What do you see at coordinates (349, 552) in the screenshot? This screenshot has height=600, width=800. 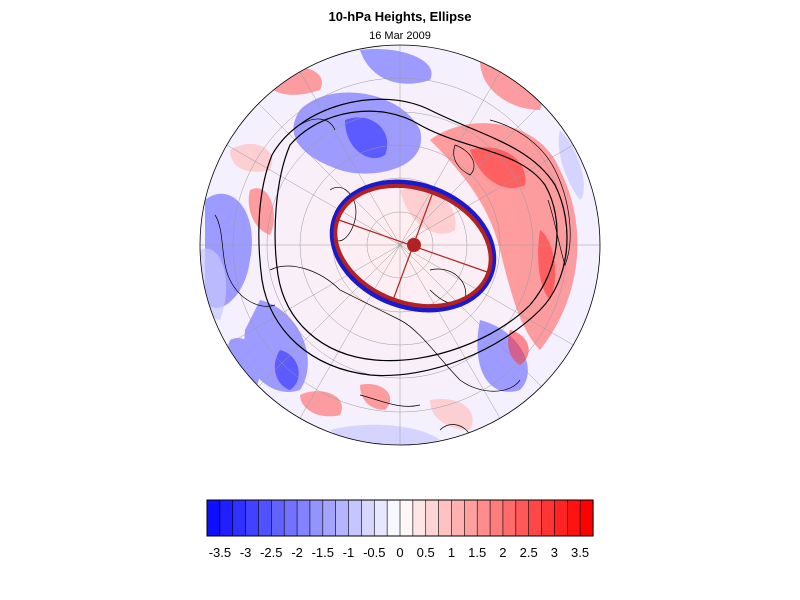 I see `colorbar-tick-label: -1` at bounding box center [349, 552].